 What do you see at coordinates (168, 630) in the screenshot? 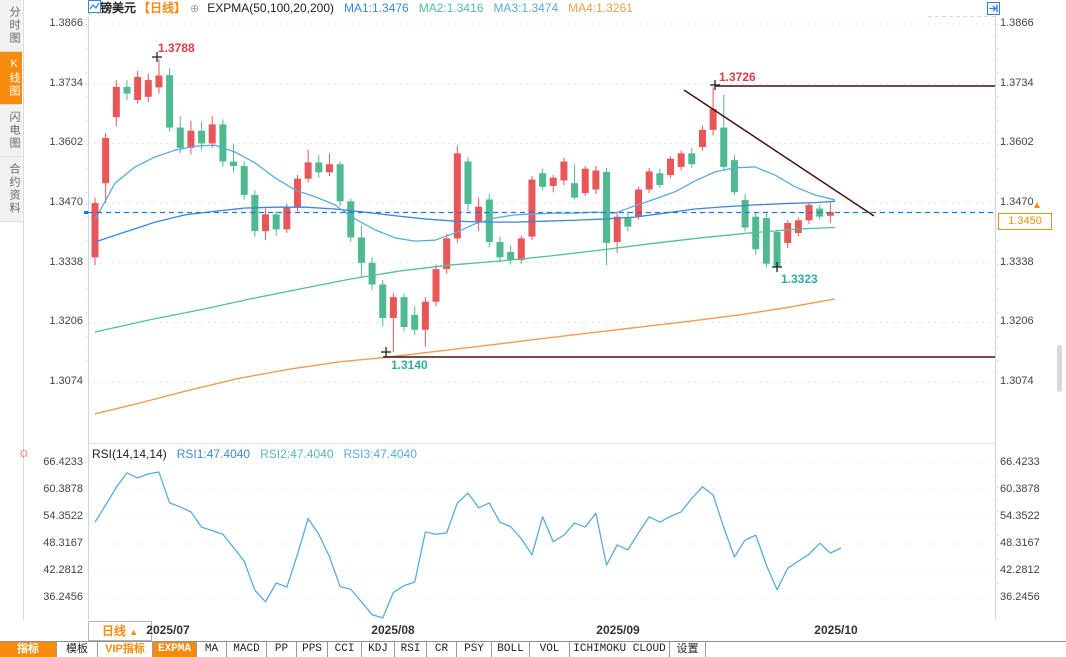
I see `month-label: 2025/07` at bounding box center [168, 630].